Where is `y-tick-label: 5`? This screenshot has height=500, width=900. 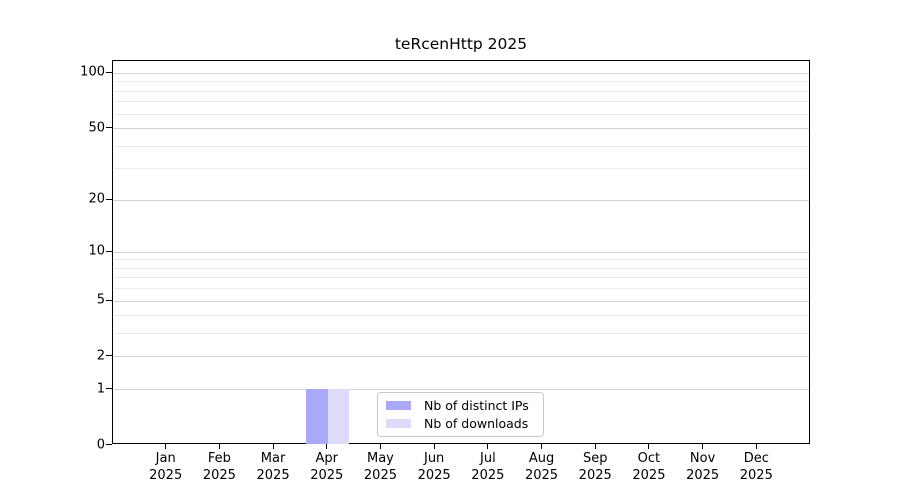 y-tick-label: 5 is located at coordinates (100, 300).